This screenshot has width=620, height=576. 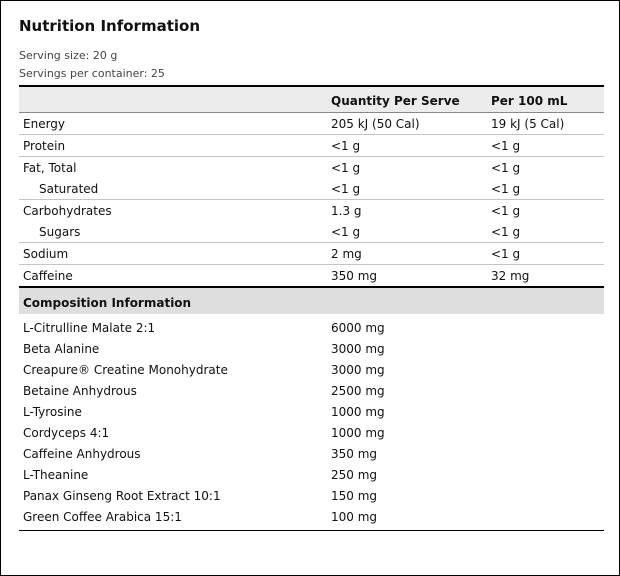 I want to click on nutrient-name: Fat, Total, so click(x=50, y=168).